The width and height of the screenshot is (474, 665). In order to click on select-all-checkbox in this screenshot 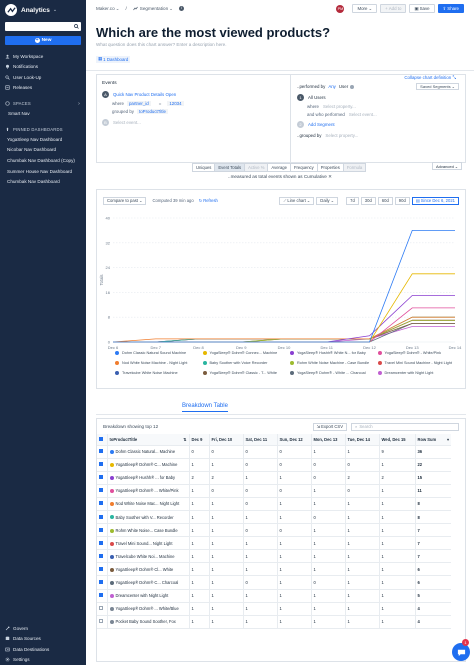, I will do `click(101, 438)`.